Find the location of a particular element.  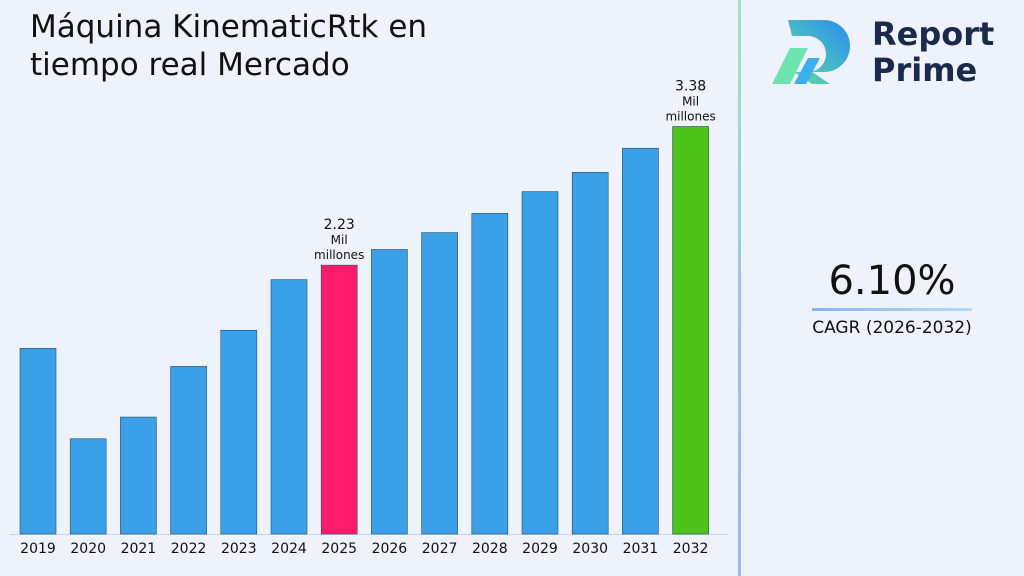

x-tick-label: 2027 is located at coordinates (440, 549).